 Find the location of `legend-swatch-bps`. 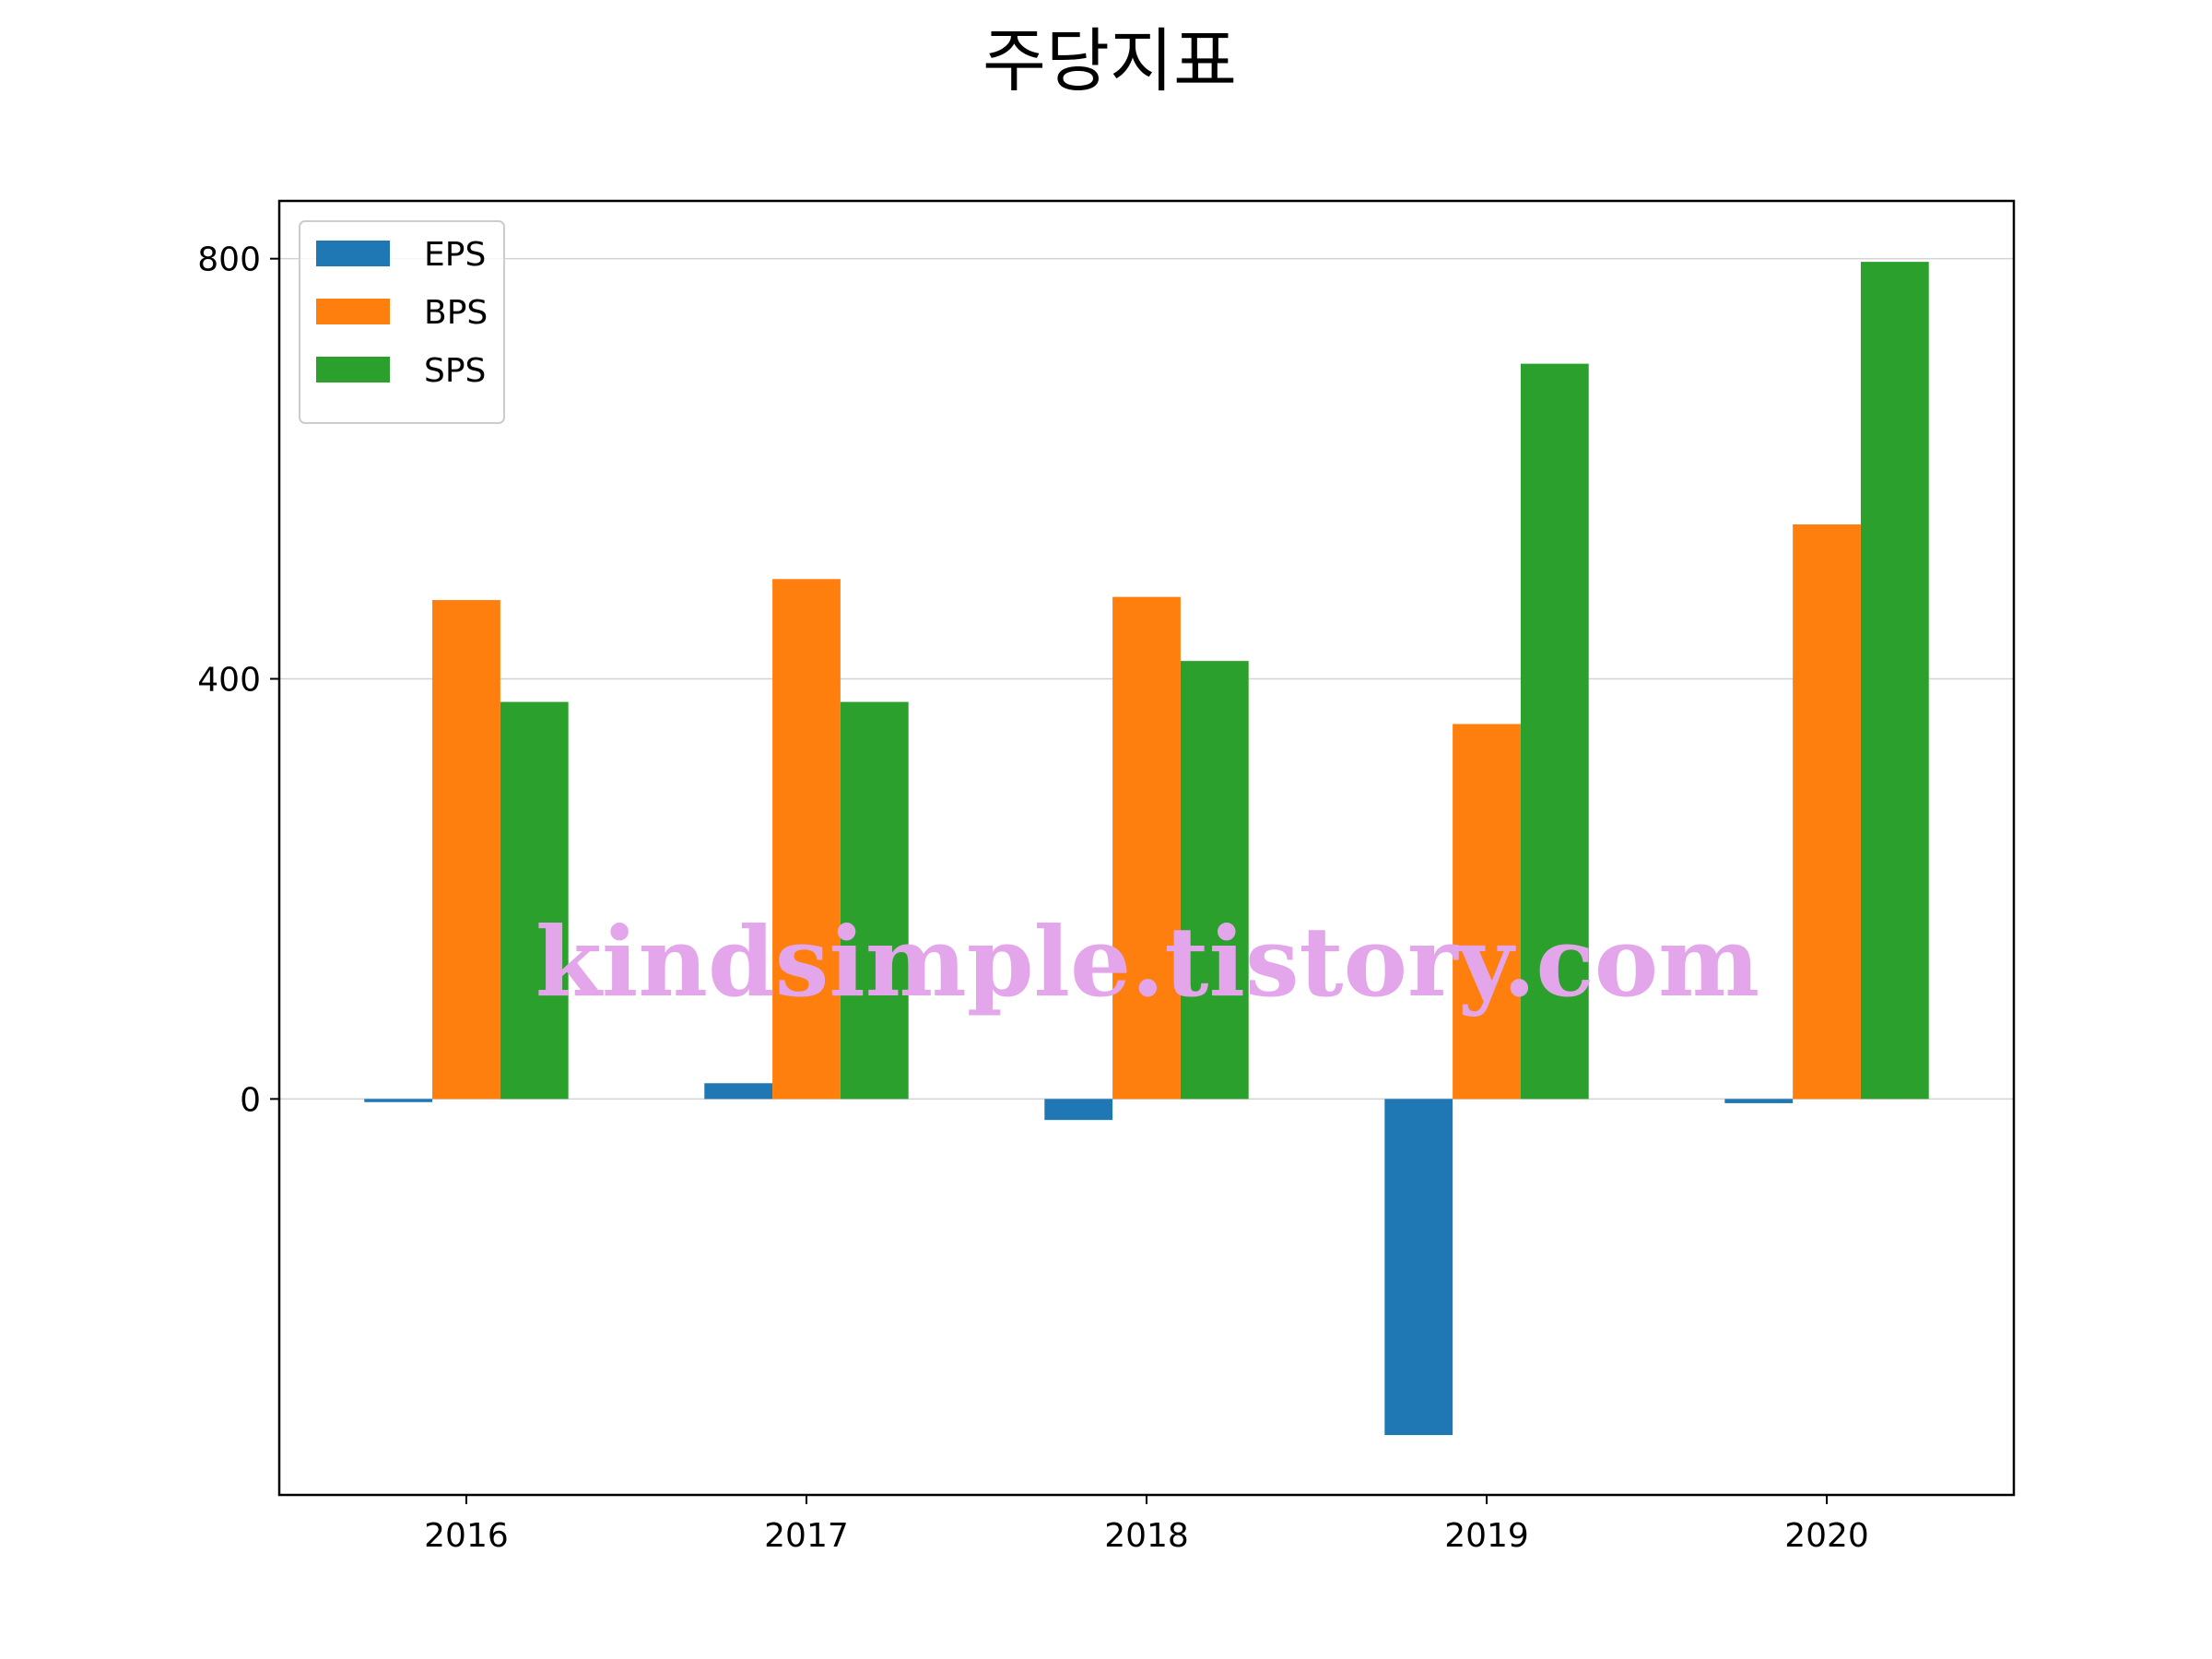

legend-swatch-bps is located at coordinates (353, 311).